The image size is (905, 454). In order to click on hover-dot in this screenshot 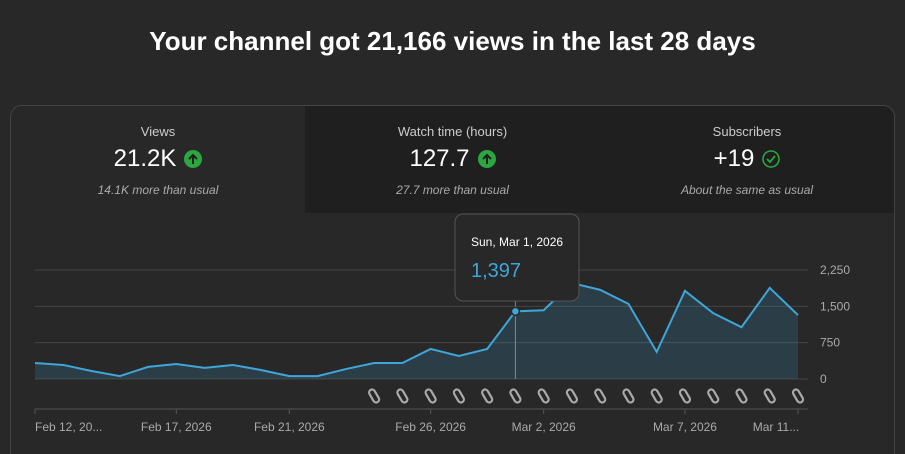, I will do `click(515, 311)`.